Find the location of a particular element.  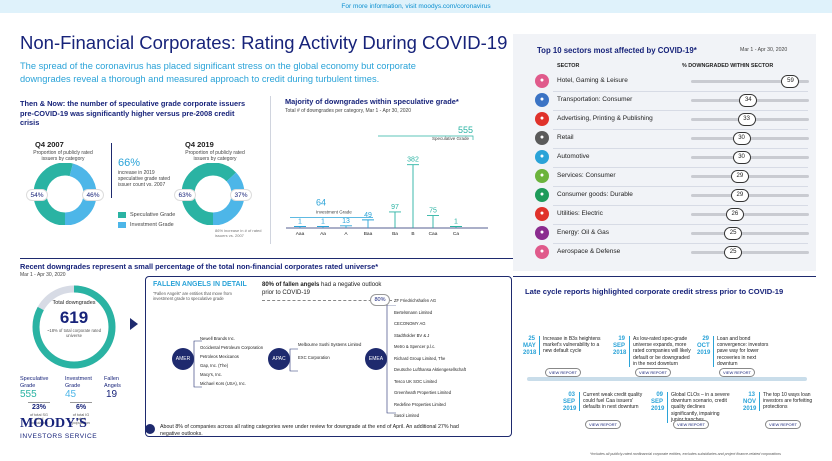

sector-value-knob: 34 is located at coordinates (748, 100).